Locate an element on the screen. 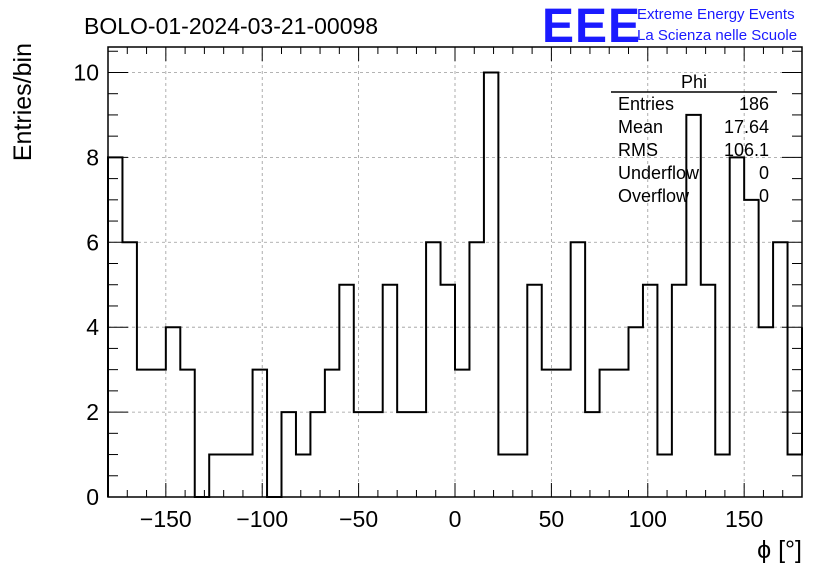 The height and width of the screenshot is (572, 836). x-tick-label: −150 is located at coordinates (166, 519).